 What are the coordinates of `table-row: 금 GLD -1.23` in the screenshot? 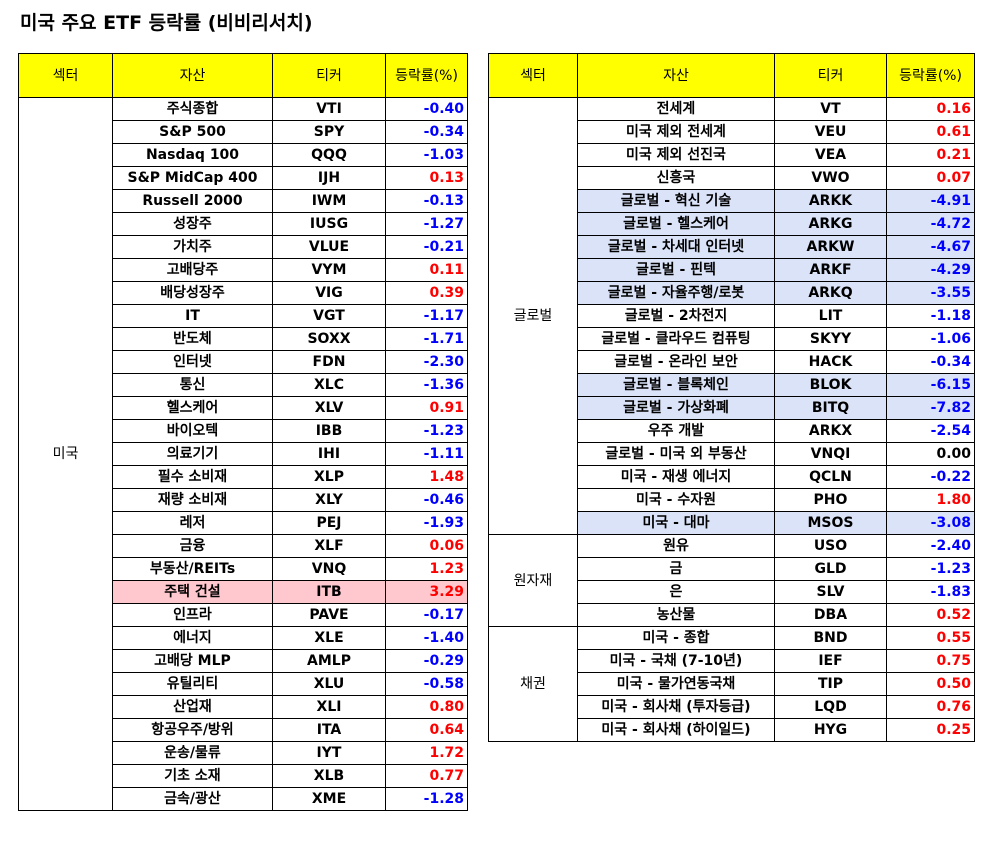 It's located at (732, 569).